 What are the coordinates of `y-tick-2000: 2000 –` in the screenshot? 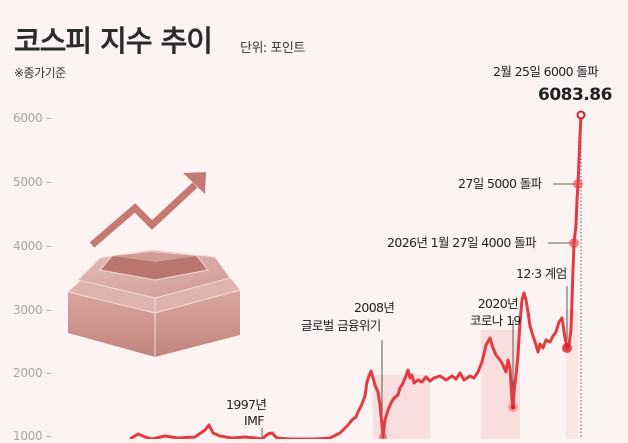 It's located at (32, 373).